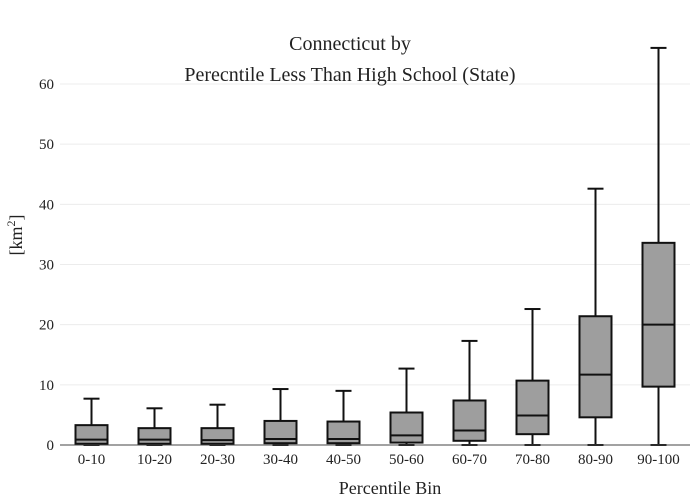 The height and width of the screenshot is (500, 700). Describe the element at coordinates (595, 460) in the screenshot. I see `x-tick-label: 80-90` at that location.